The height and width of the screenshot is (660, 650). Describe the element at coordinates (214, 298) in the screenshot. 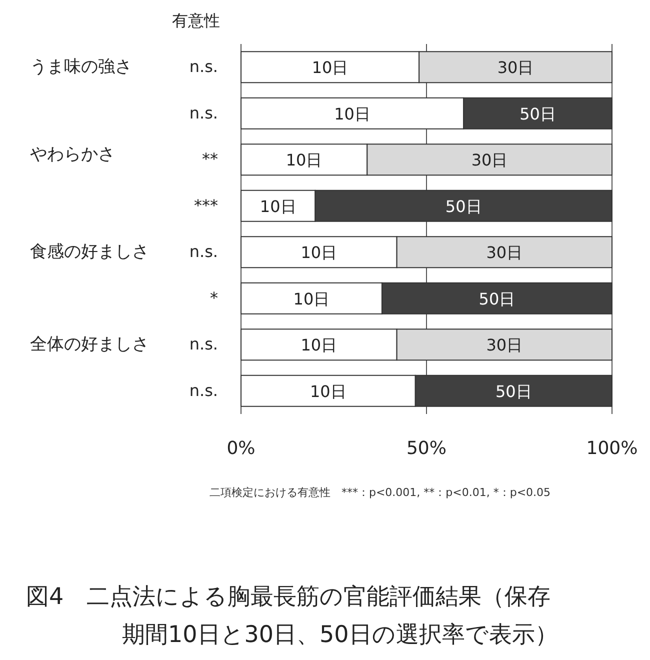

I see `y-tick-label: *` at that location.